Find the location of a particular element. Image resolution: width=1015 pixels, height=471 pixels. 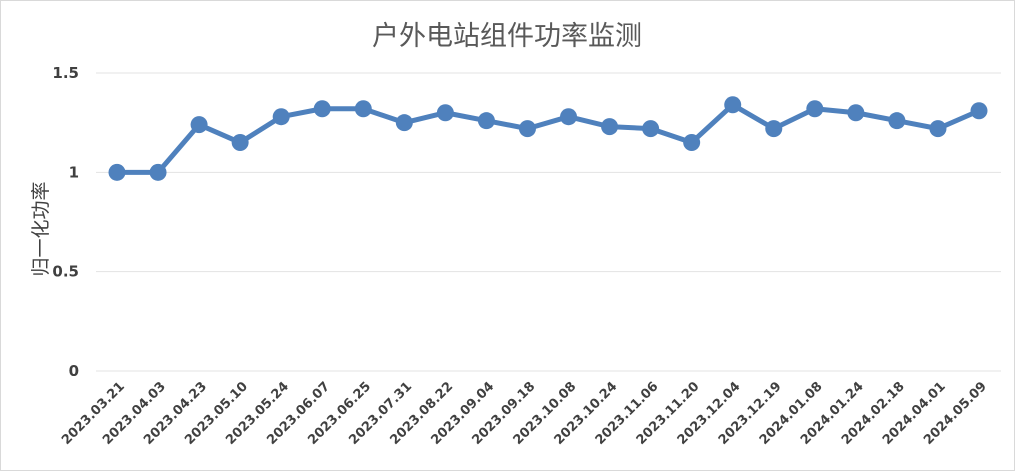

y-tick-label: 1 is located at coordinates (74, 172).